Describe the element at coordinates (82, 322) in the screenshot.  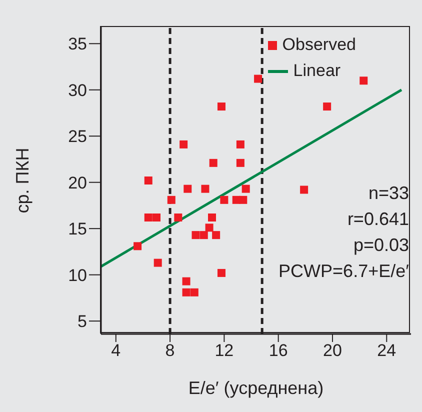
I see `y-tick-label: 5` at that location.